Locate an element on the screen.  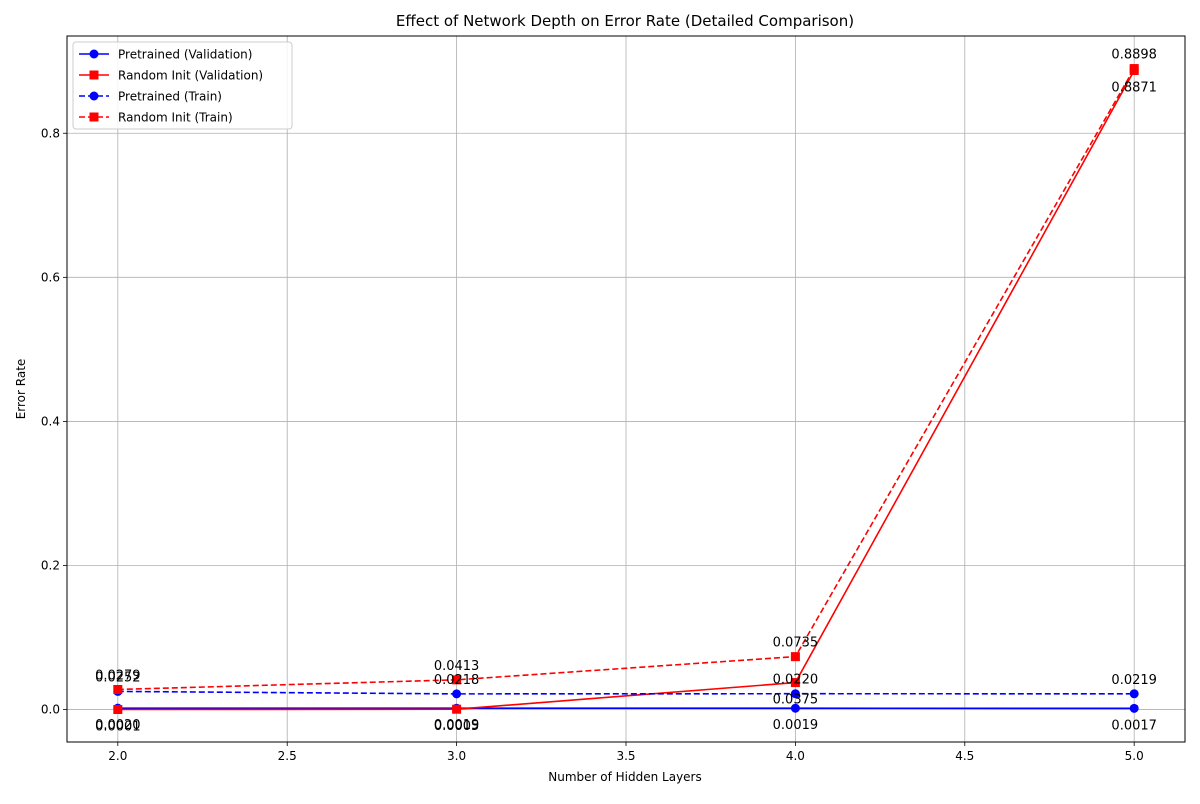
data-label: 0.0279 is located at coordinates (118, 675).